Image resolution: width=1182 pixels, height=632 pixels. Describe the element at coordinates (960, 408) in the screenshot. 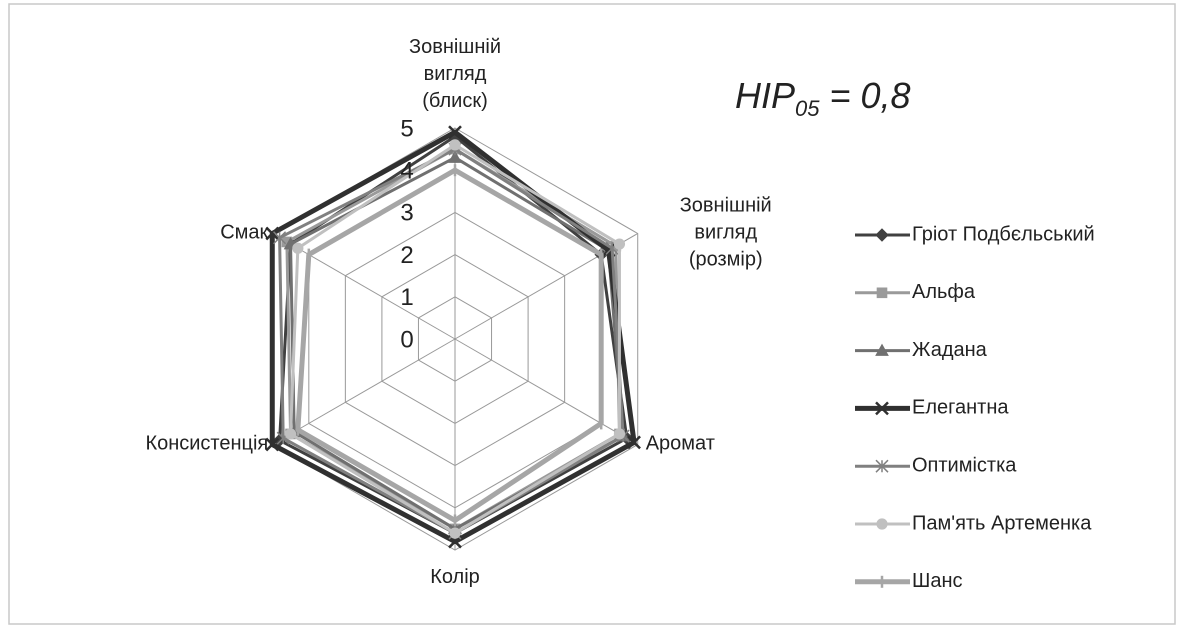

I see `legend-label: Елегантна` at that location.